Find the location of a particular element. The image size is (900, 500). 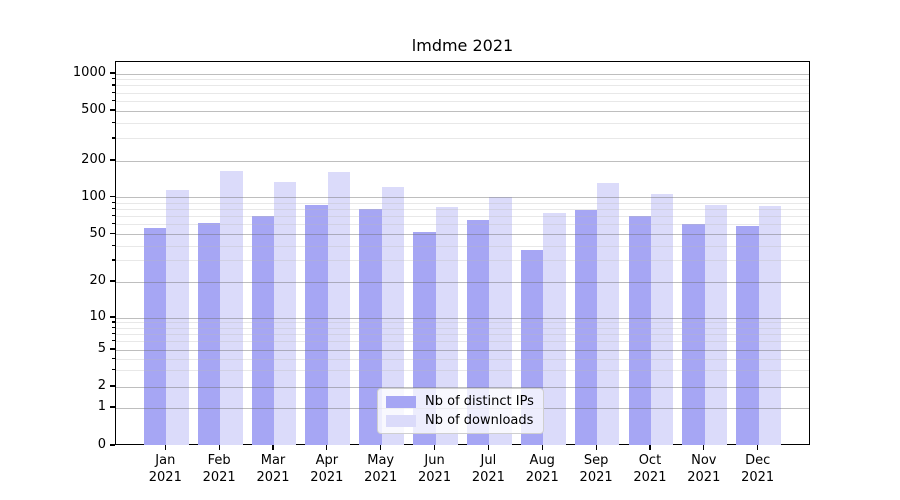

y-tick-label-0: 0 is located at coordinates (101, 444).